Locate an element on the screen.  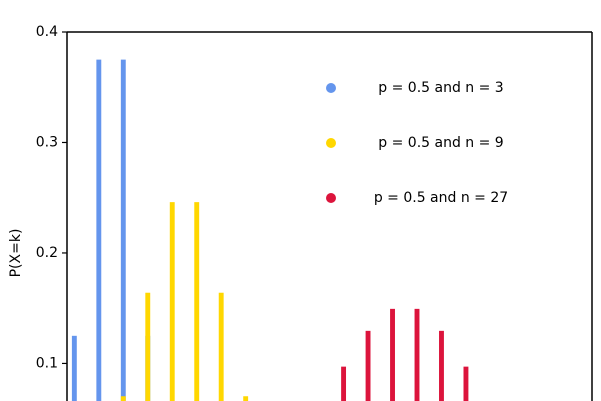
legend-label: p = 0.5 and n = 3 is located at coordinates (440, 88).